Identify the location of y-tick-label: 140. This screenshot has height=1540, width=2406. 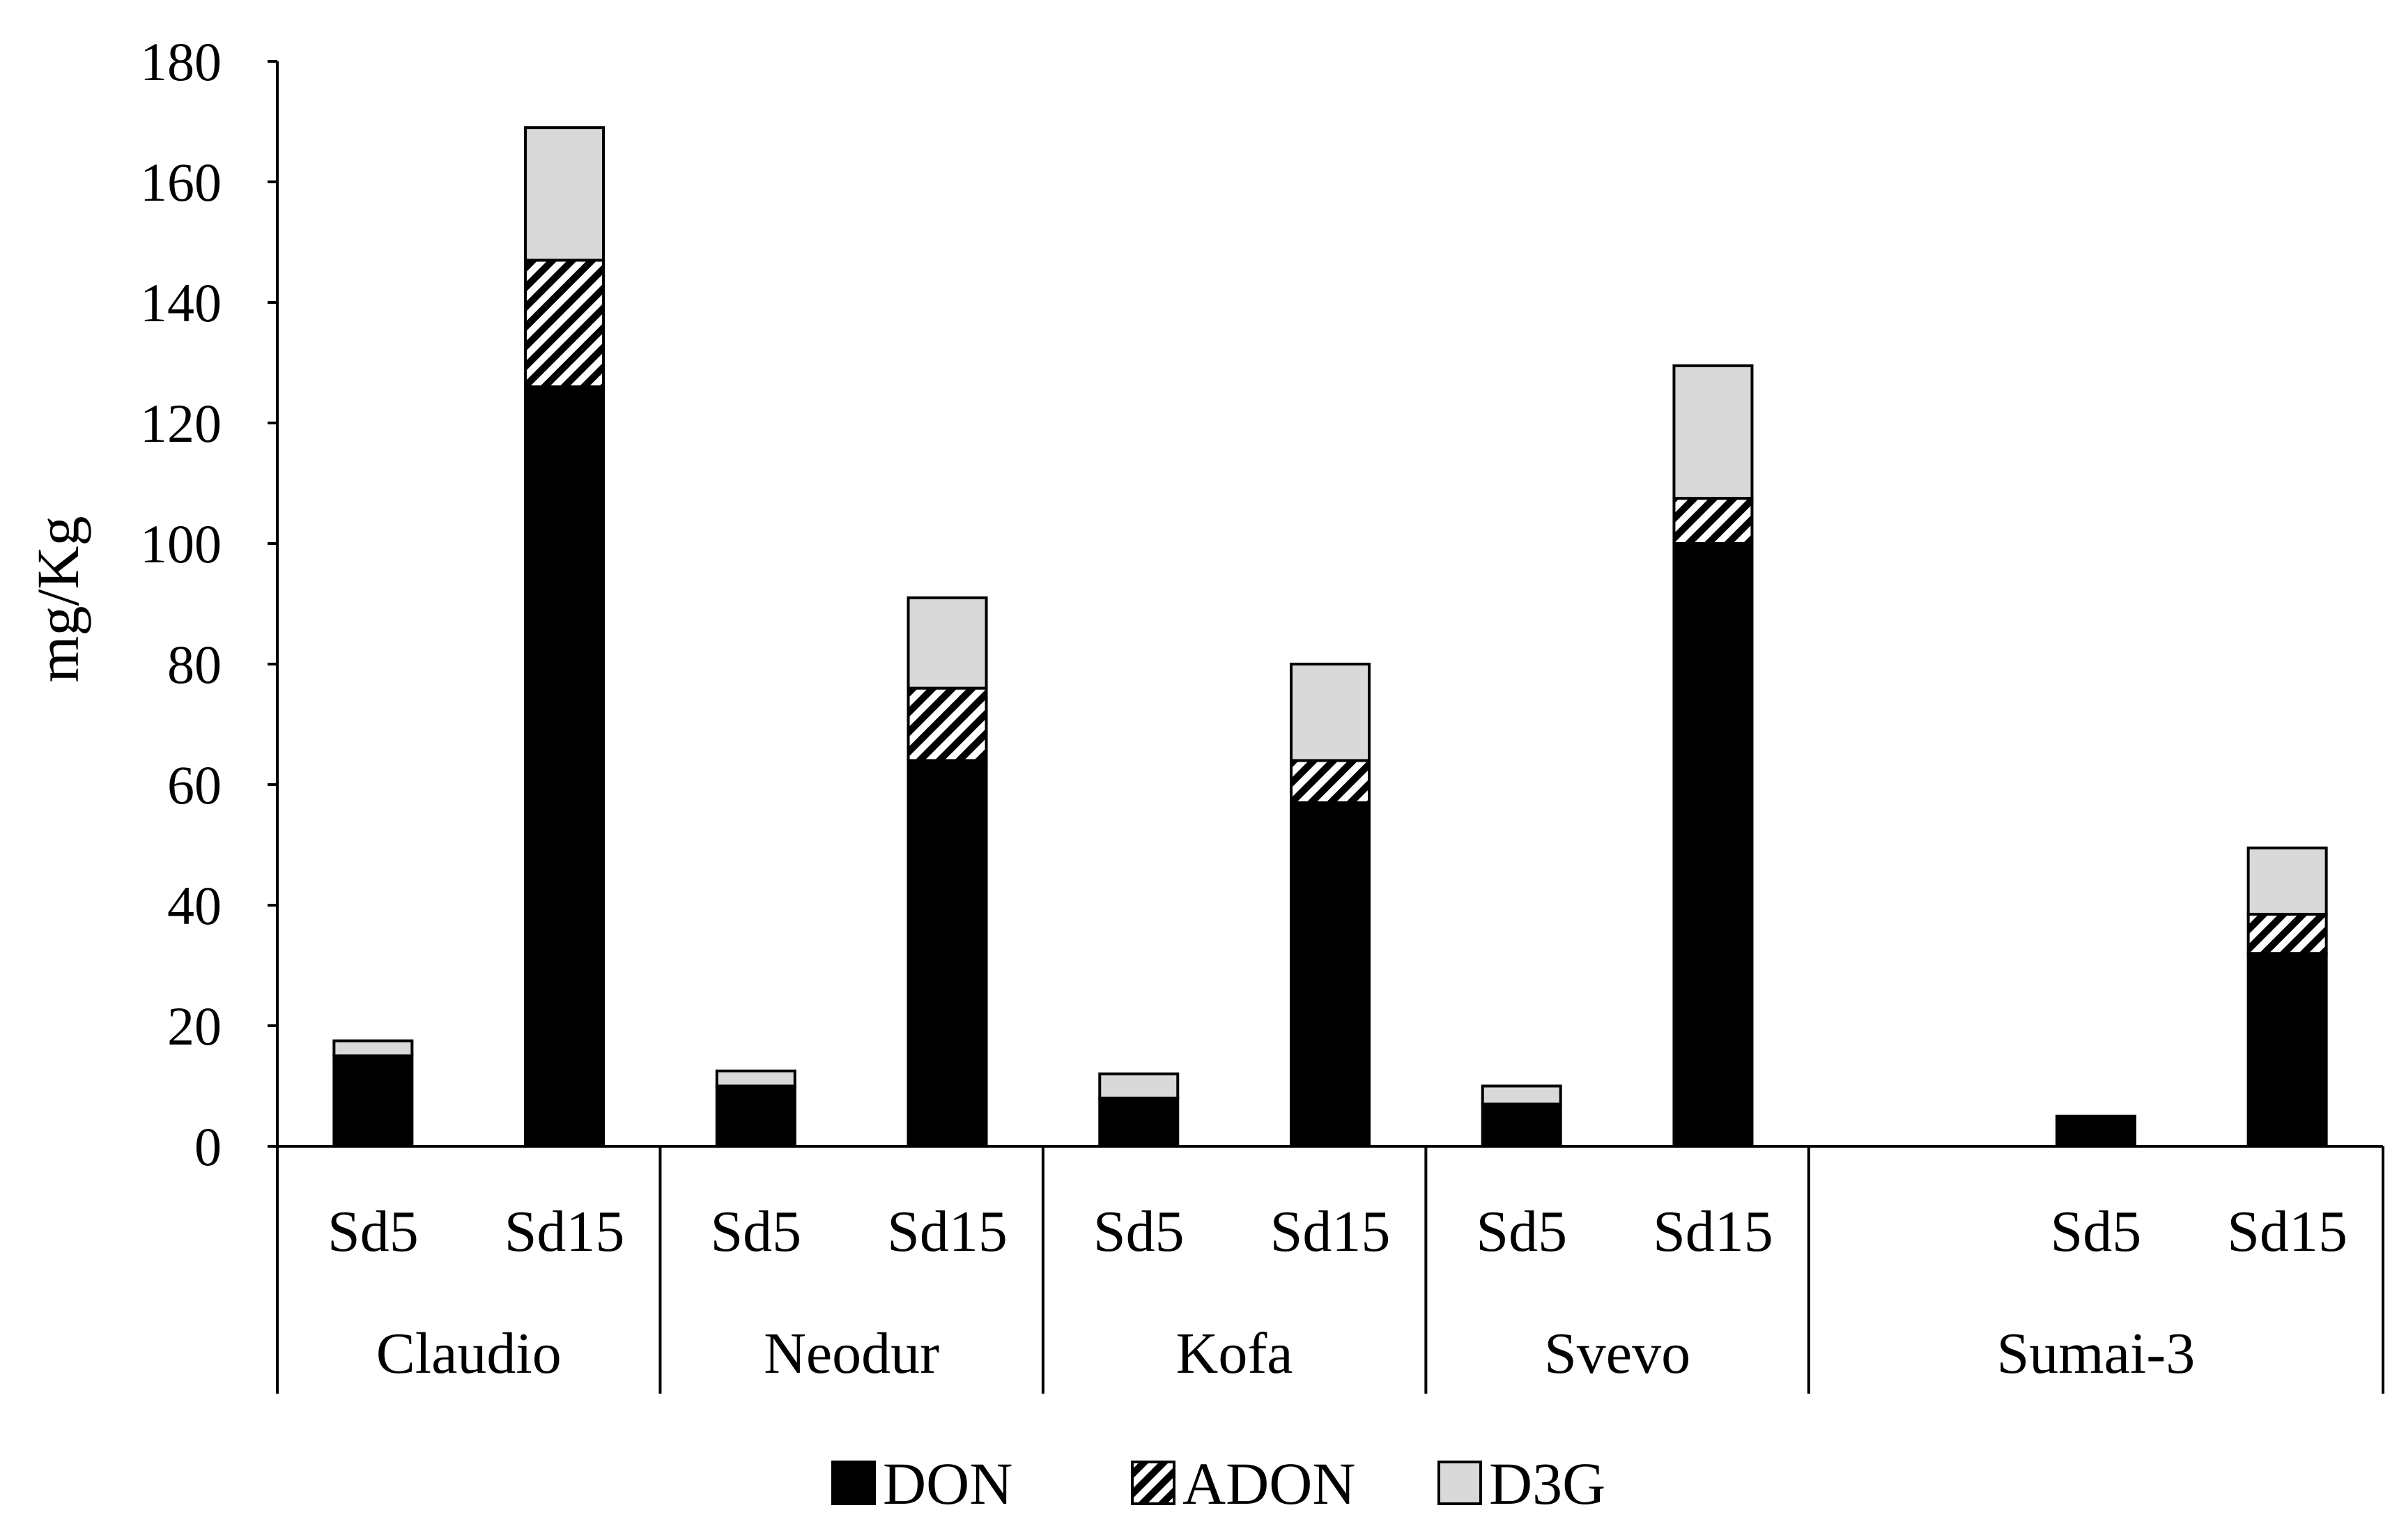
(181, 302).